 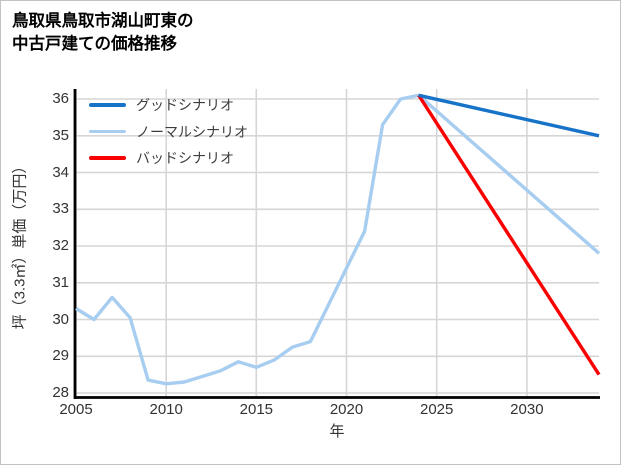 I want to click on y-tick-label: 28, so click(x=60, y=392).